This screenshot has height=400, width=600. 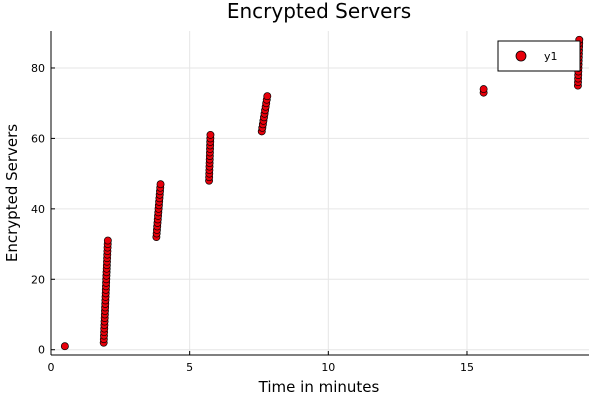 What do you see at coordinates (38, 279) in the screenshot?
I see `y-tick-label: 20` at bounding box center [38, 279].